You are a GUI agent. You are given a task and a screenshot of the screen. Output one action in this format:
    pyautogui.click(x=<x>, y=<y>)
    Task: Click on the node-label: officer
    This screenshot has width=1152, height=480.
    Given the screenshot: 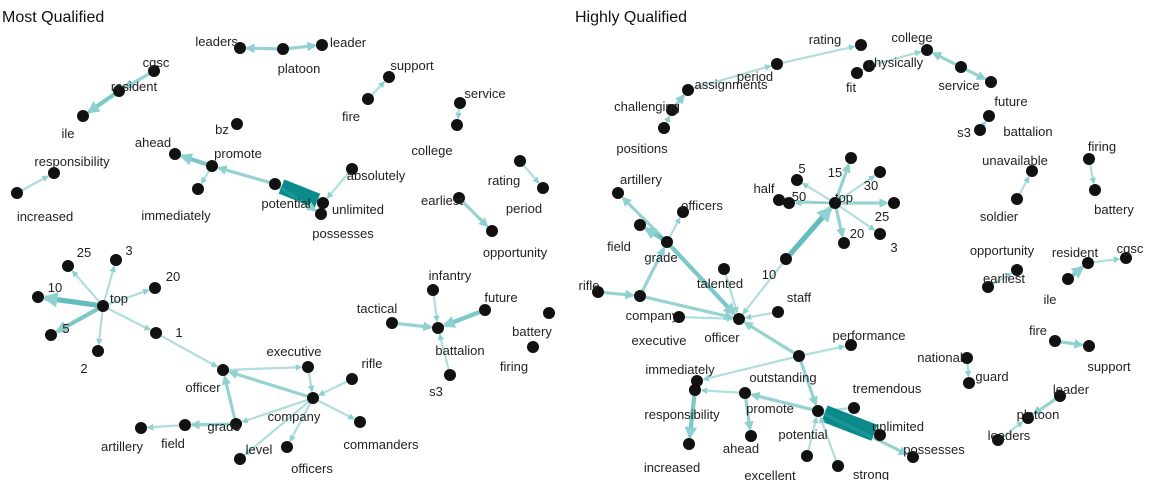 What is the action you would take?
    pyautogui.click(x=722, y=337)
    